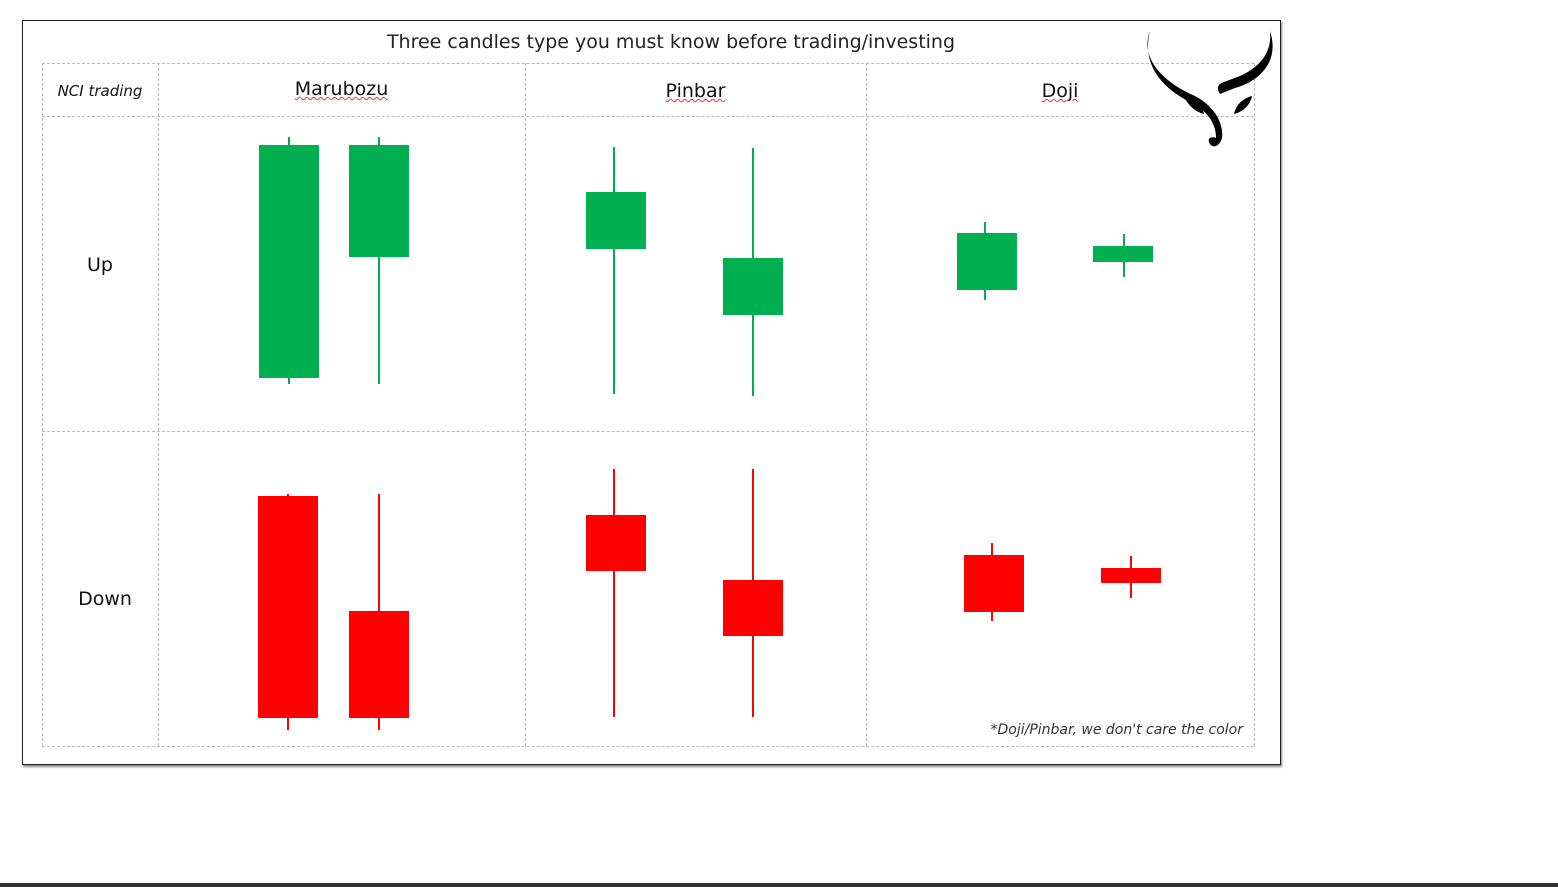 The image size is (1558, 887). What do you see at coordinates (105, 599) in the screenshot?
I see `row-label-down: Down` at bounding box center [105, 599].